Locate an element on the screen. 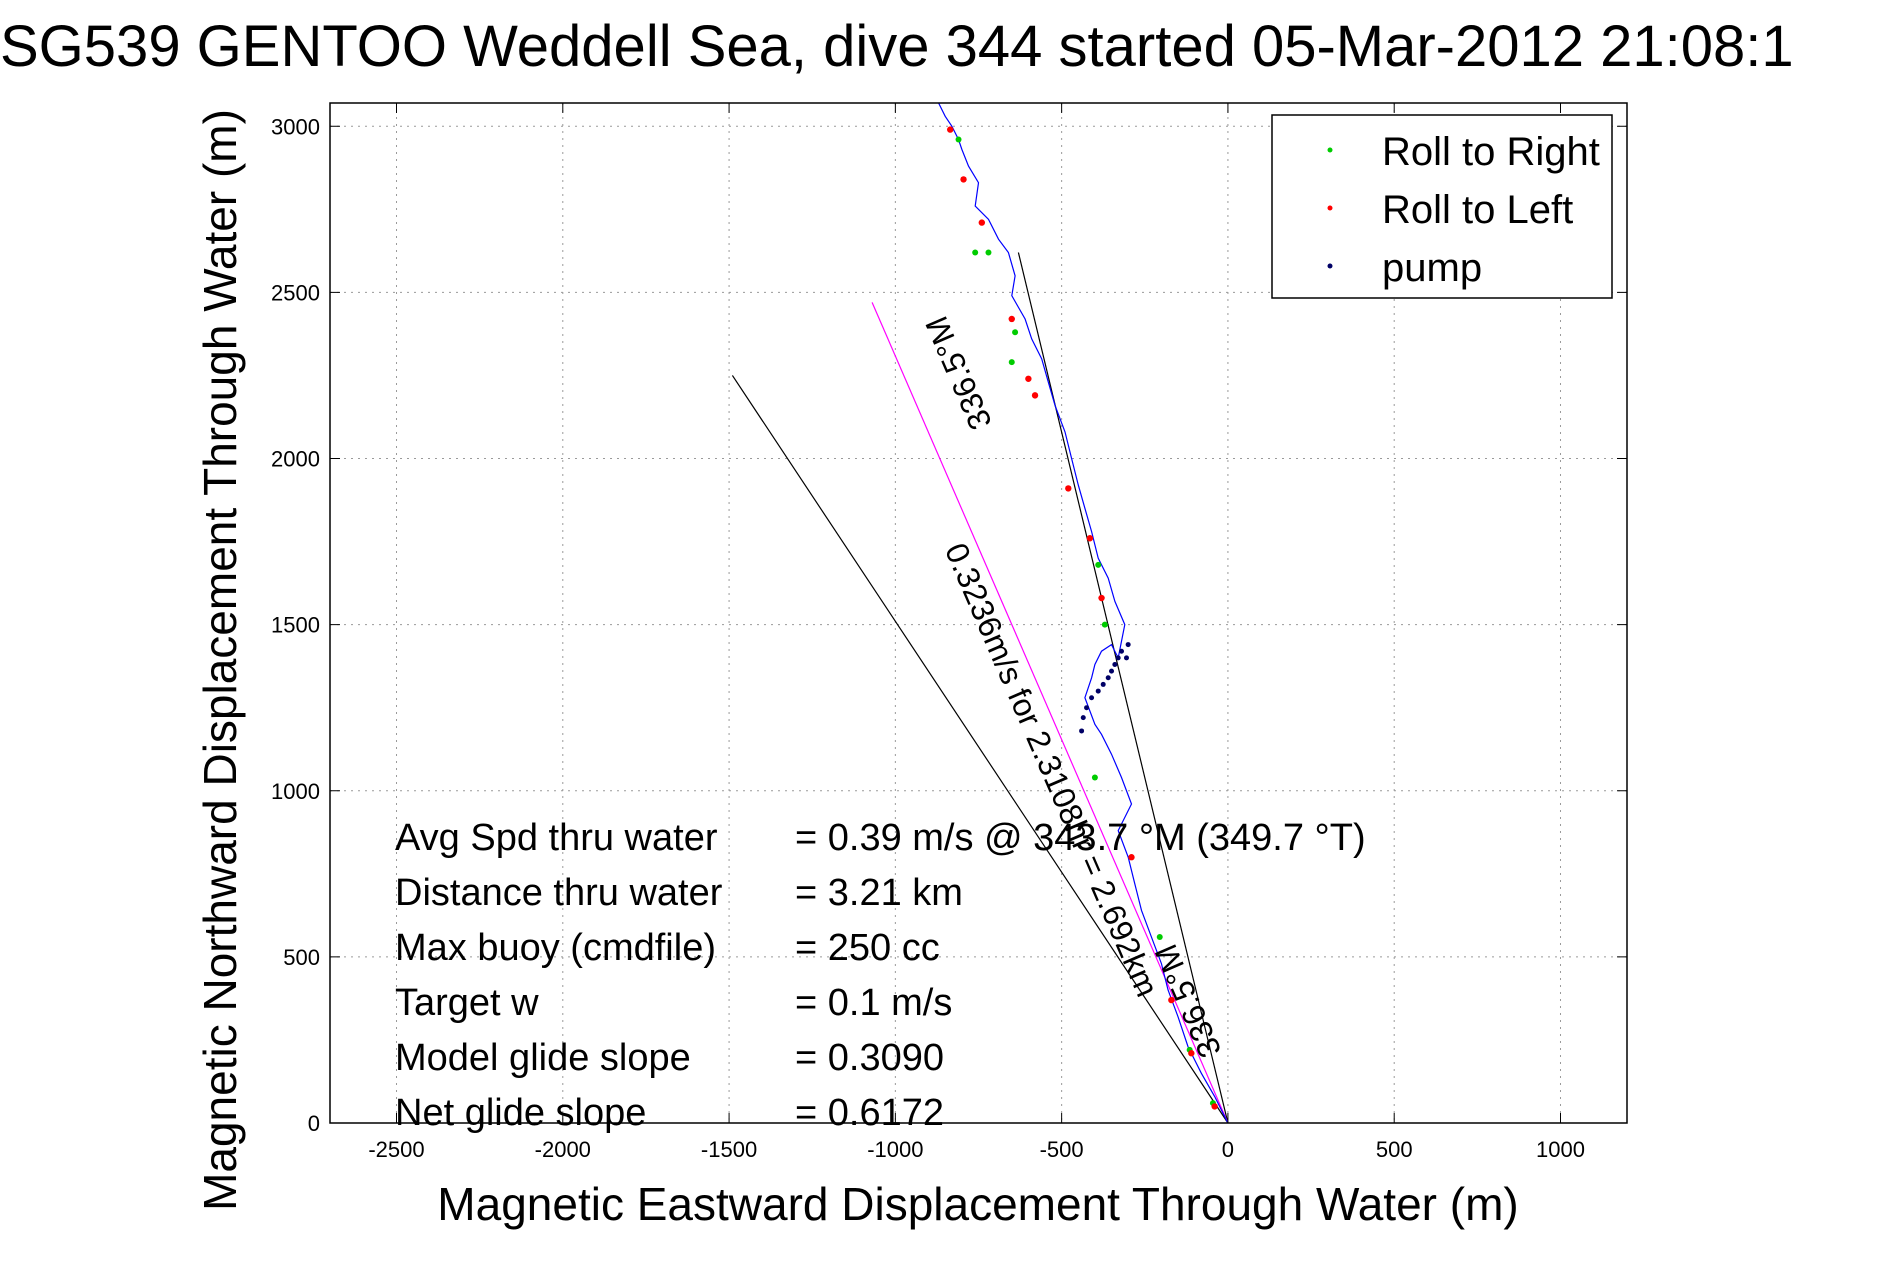  x-tick-label: -2500 is located at coordinates (396, 1149).